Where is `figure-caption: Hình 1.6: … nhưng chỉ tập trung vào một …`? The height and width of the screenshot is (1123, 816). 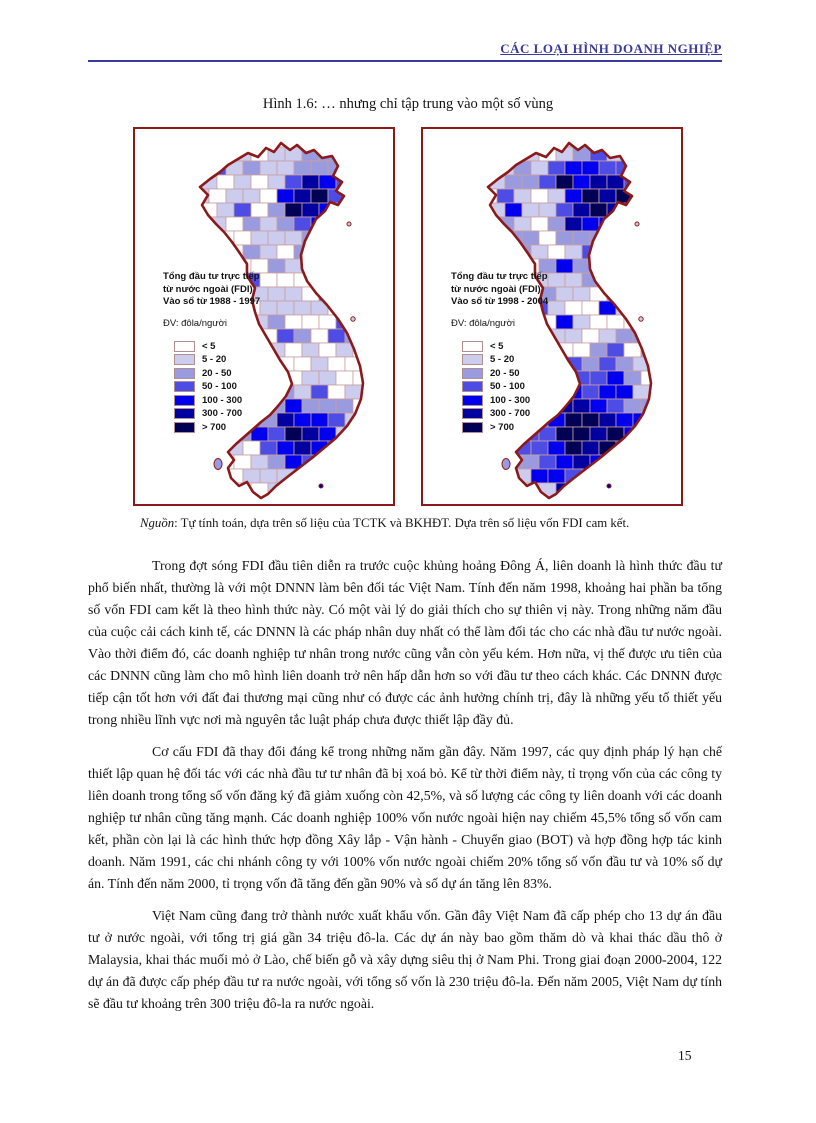
figure-caption: Hình 1.6: … nhưng chỉ tập trung vào một … is located at coordinates (408, 104).